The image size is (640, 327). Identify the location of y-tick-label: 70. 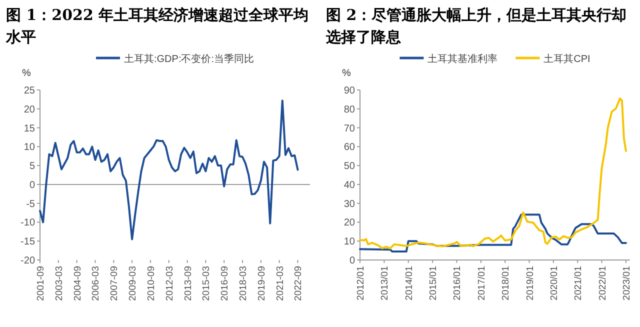
(350, 128).